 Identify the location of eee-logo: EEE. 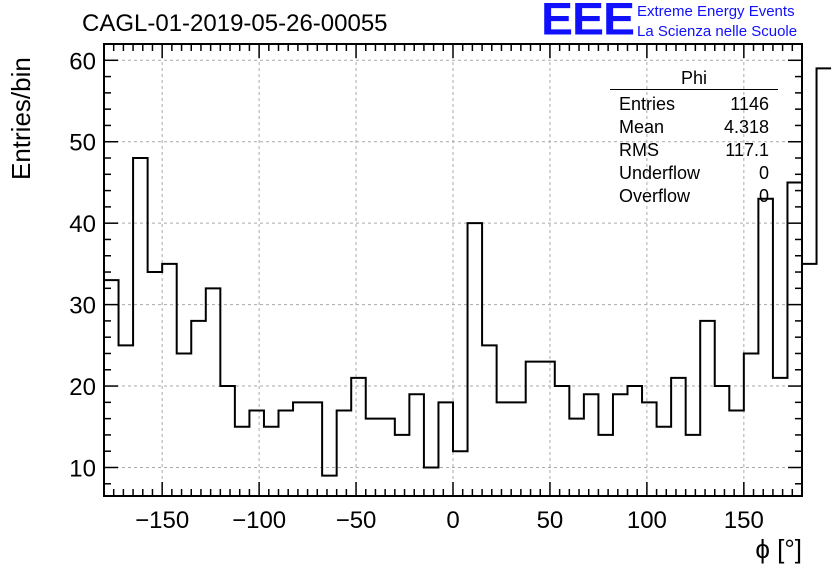
(588, 22).